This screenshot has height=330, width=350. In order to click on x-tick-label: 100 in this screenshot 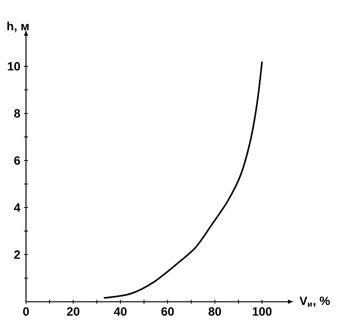, I will do `click(262, 311)`.